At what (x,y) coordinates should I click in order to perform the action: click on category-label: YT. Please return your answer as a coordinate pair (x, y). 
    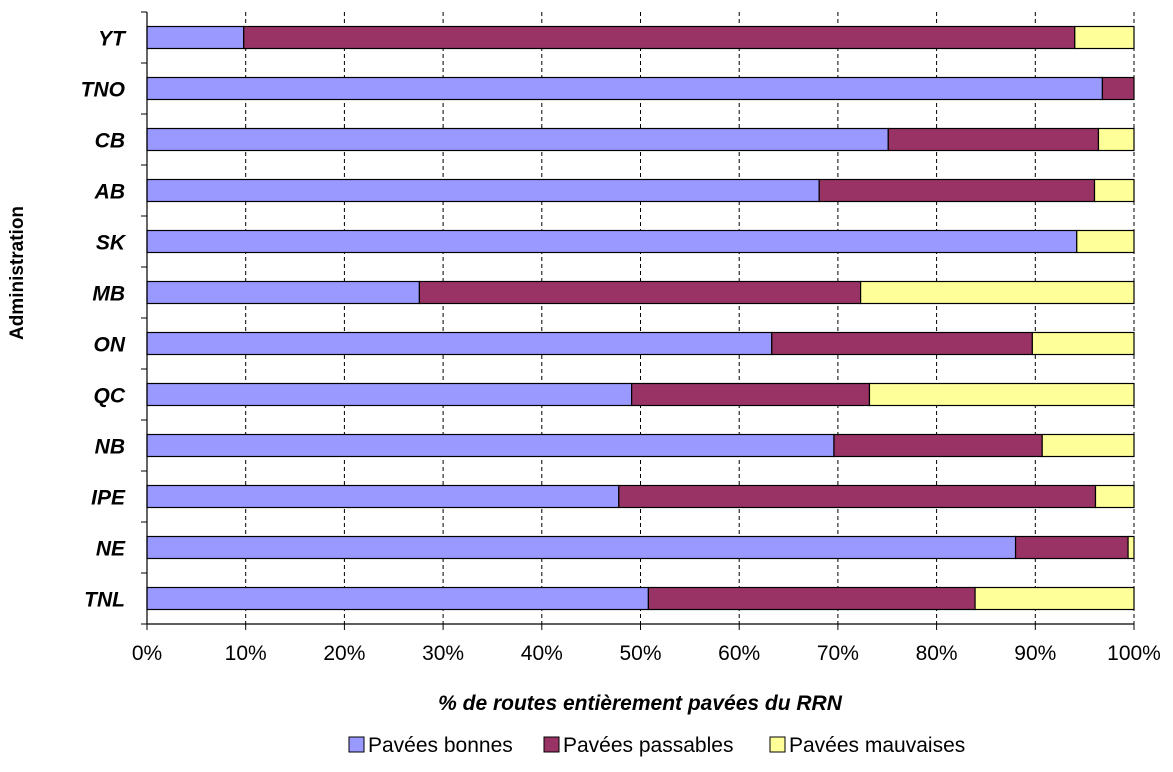
    Looking at the image, I should click on (112, 39).